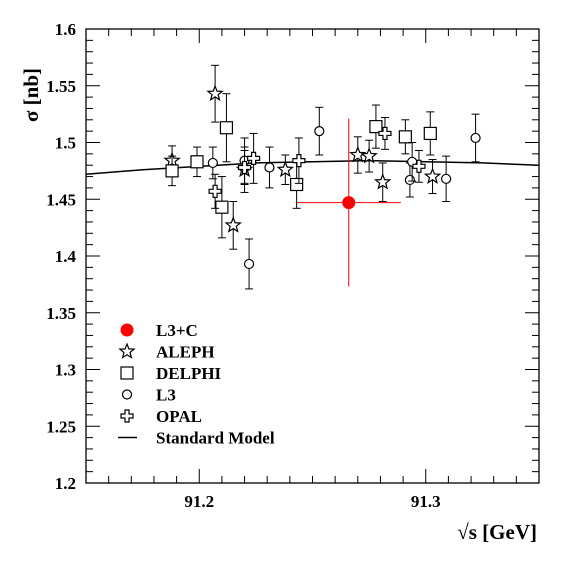  Describe the element at coordinates (61, 86) in the screenshot. I see `y-tick-label: 1.55` at that location.